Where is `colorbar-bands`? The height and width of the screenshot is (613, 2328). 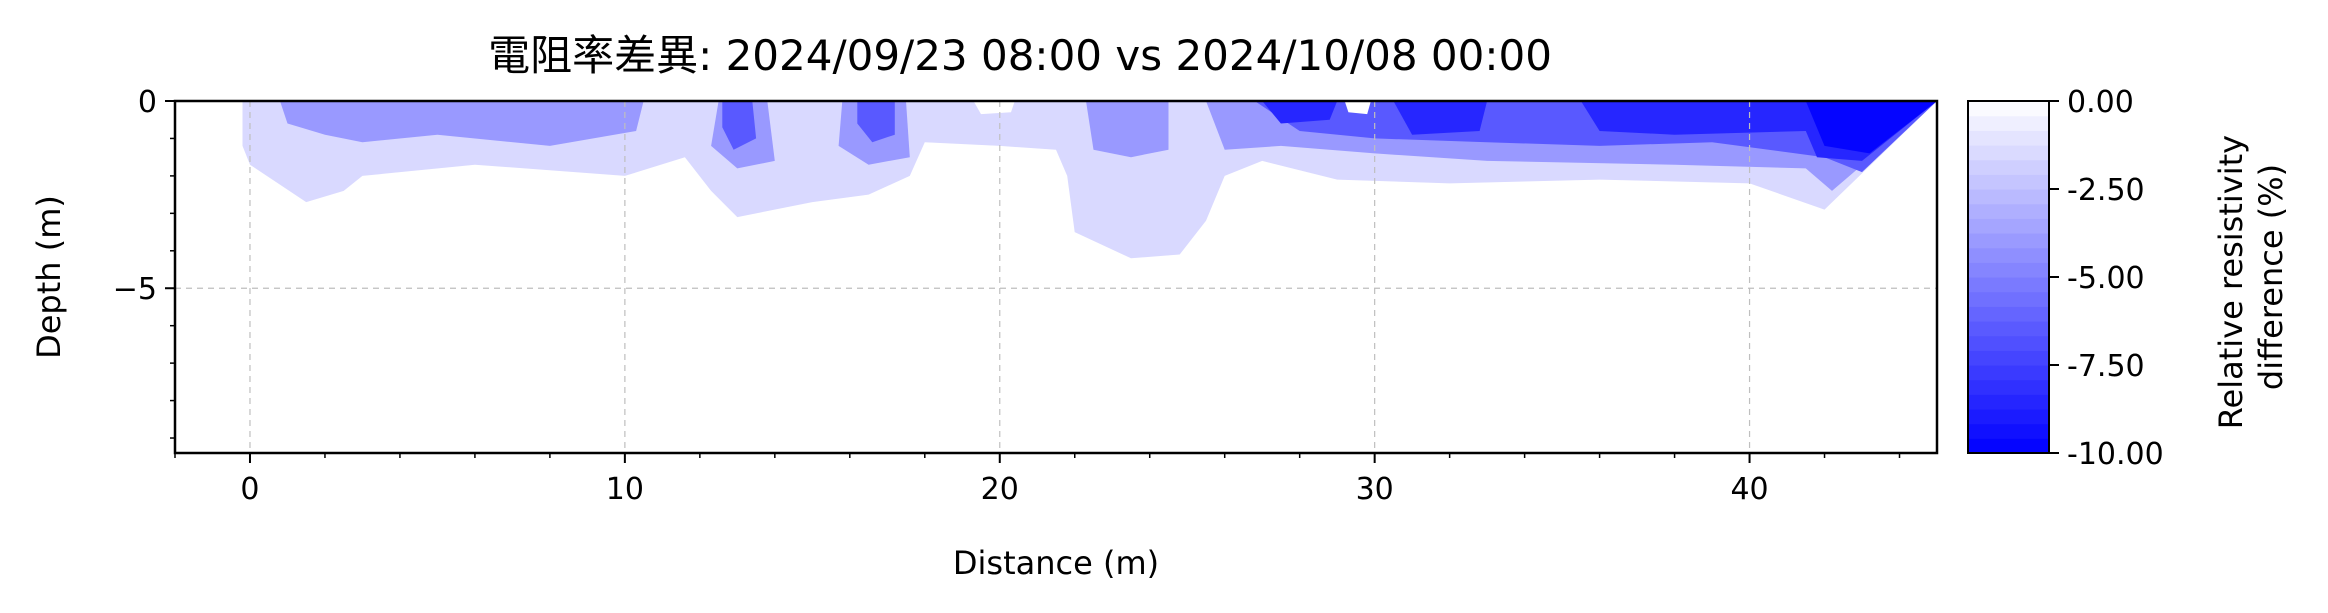 colorbar-bands is located at coordinates (2008, 277).